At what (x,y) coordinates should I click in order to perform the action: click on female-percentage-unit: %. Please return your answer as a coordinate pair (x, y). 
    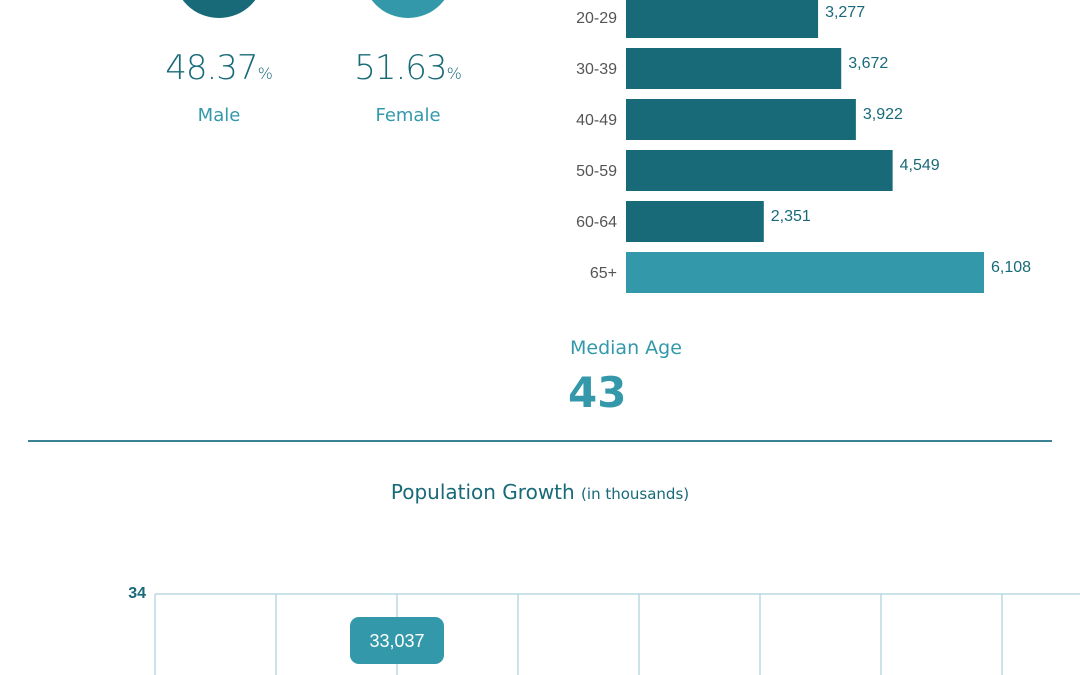
    Looking at the image, I should click on (454, 73).